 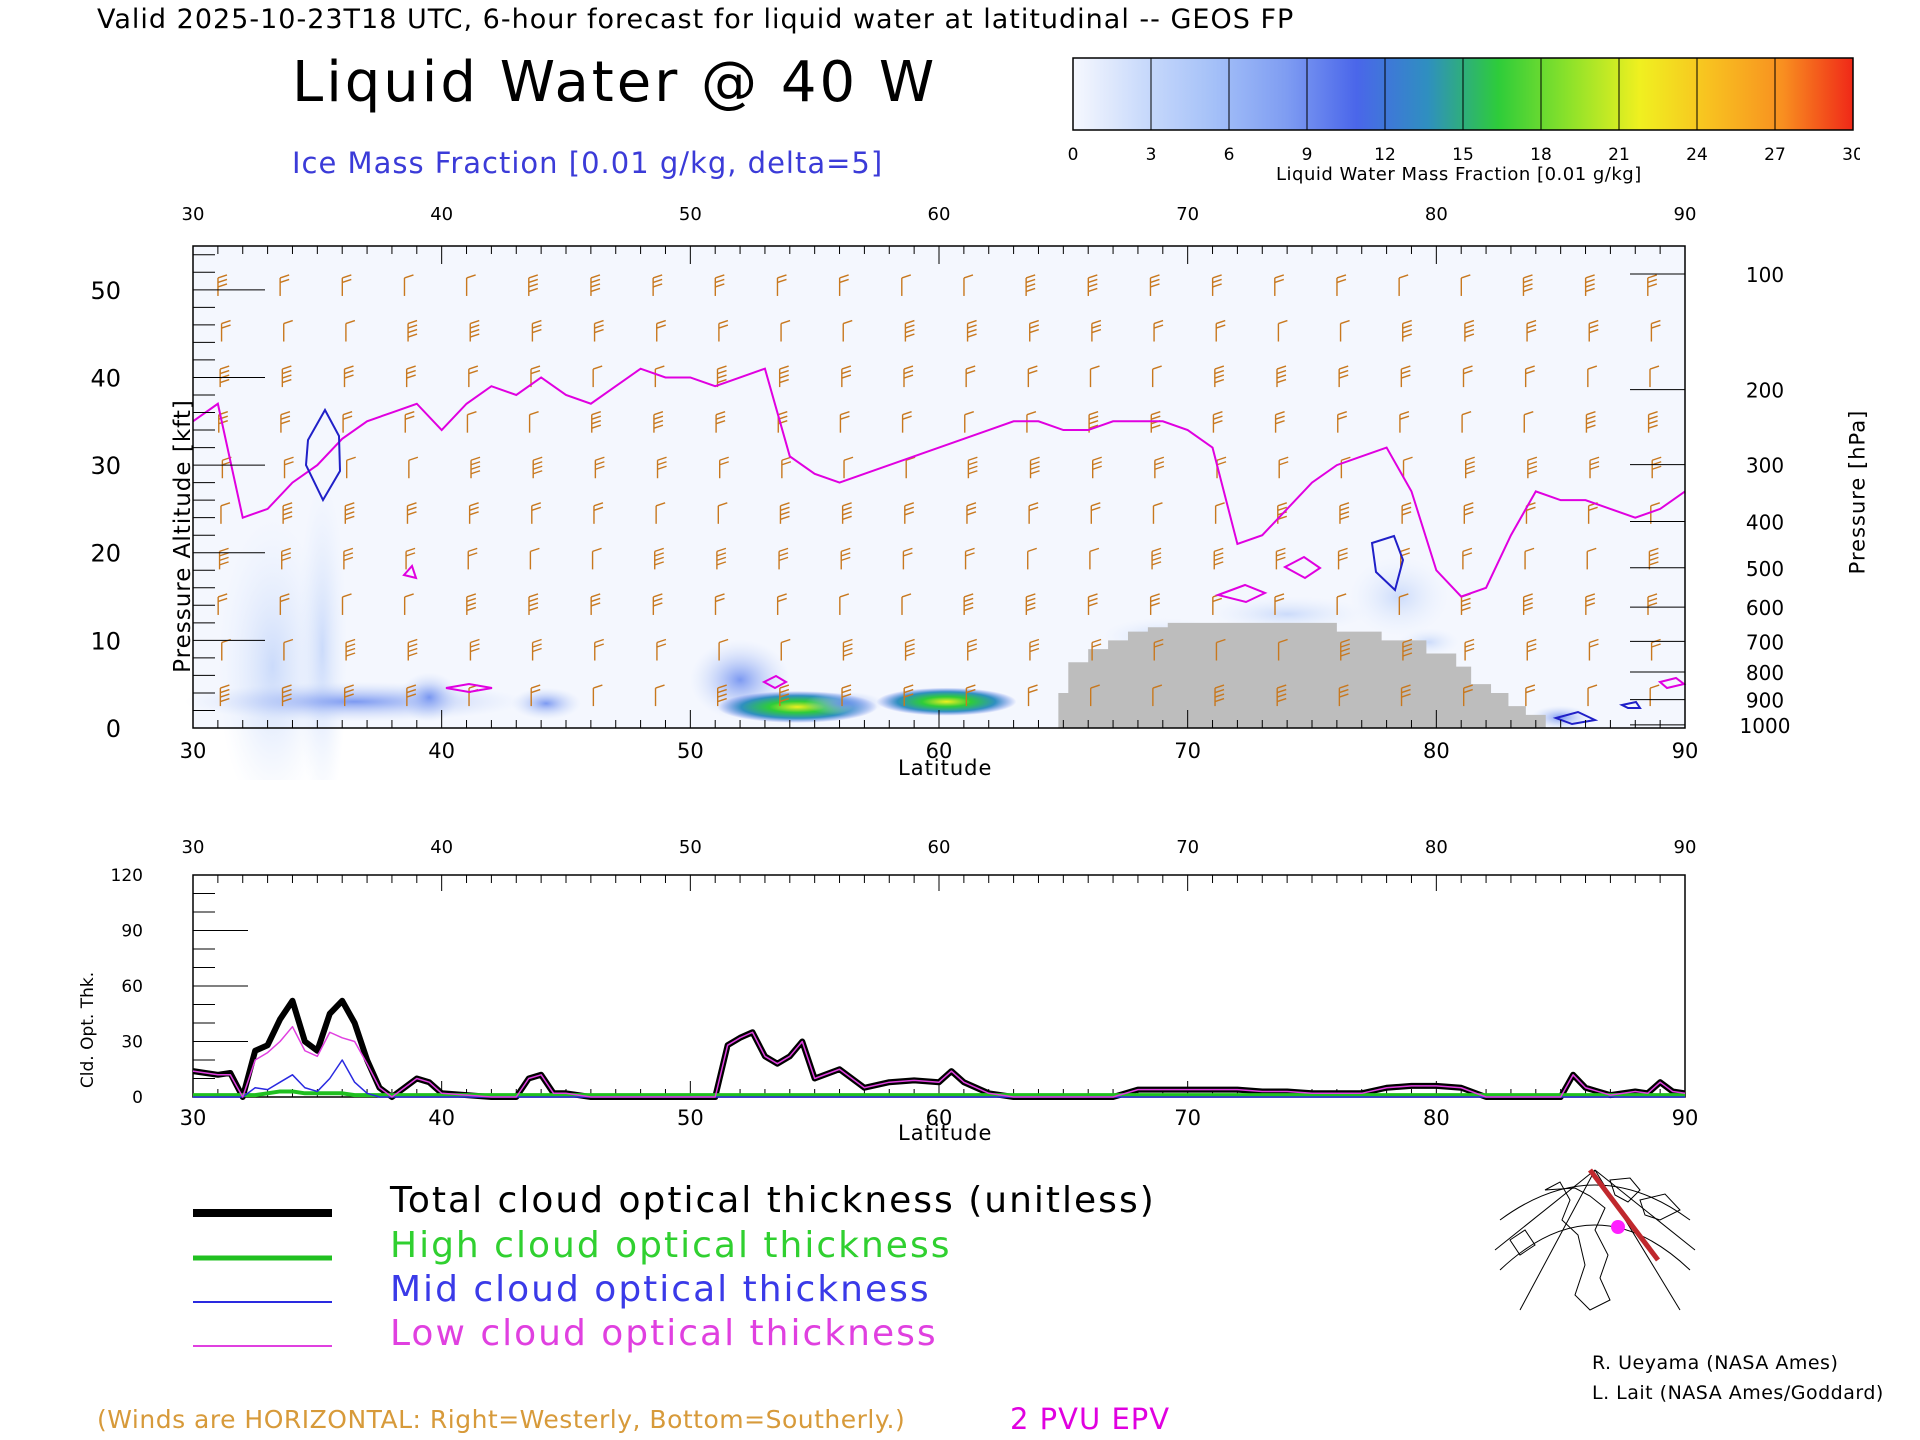 What do you see at coordinates (441, 1118) in the screenshot?
I see `x-tick-label: 40` at bounding box center [441, 1118].